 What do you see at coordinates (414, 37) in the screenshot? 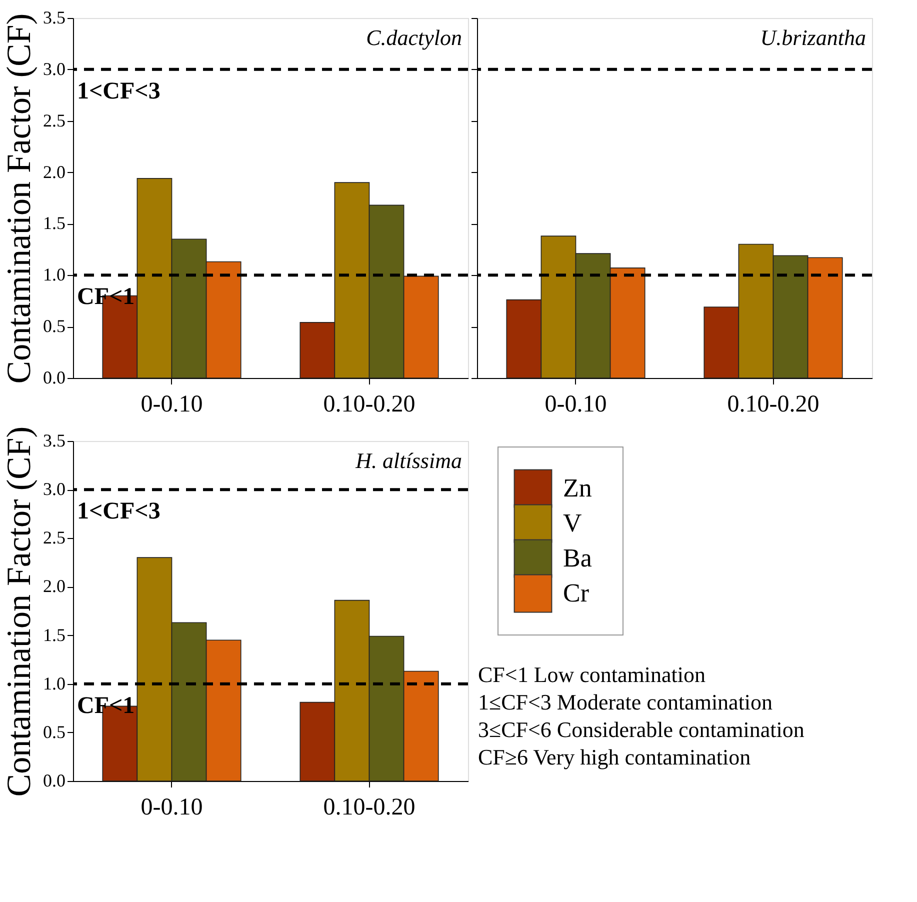
I see `chart-title: C.dactylon` at bounding box center [414, 37].